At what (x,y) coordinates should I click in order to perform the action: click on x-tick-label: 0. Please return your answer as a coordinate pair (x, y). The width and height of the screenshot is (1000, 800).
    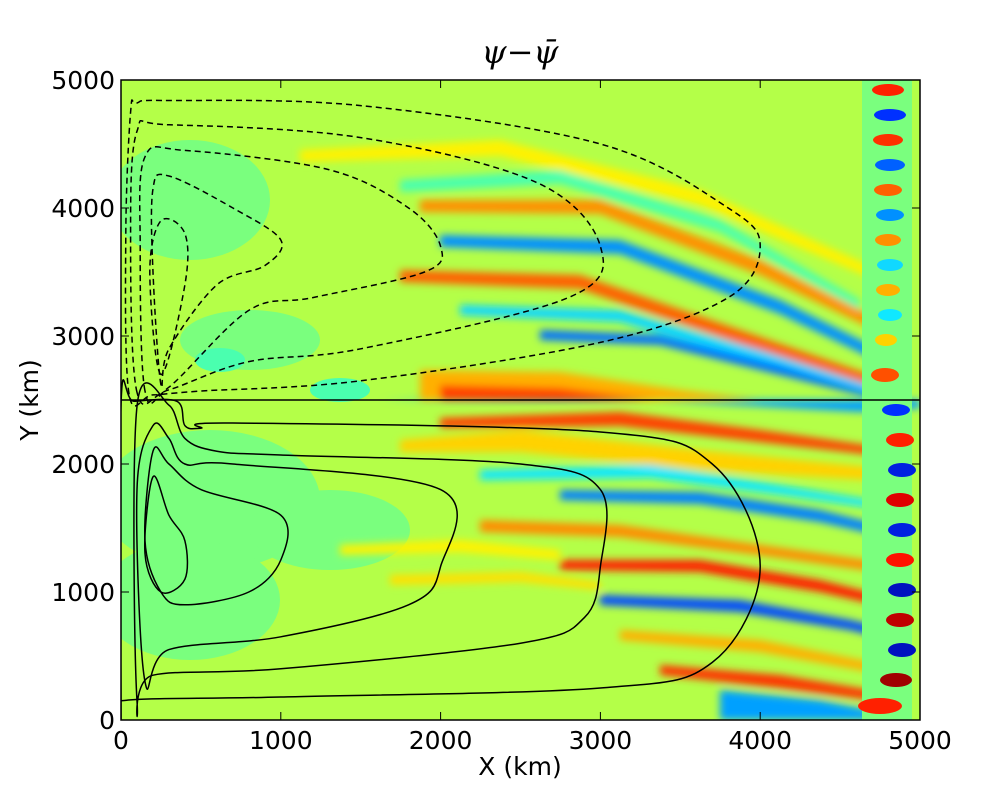
    Looking at the image, I should click on (121, 740).